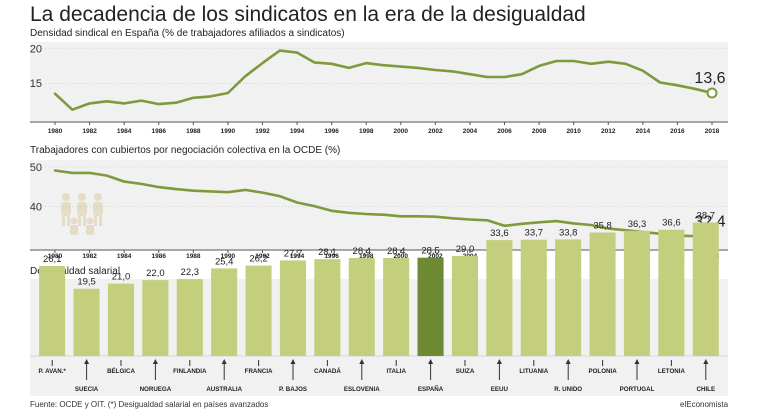  What do you see at coordinates (671, 223) in the screenshot?
I see `chart3-value-label: 36,6` at bounding box center [671, 223].